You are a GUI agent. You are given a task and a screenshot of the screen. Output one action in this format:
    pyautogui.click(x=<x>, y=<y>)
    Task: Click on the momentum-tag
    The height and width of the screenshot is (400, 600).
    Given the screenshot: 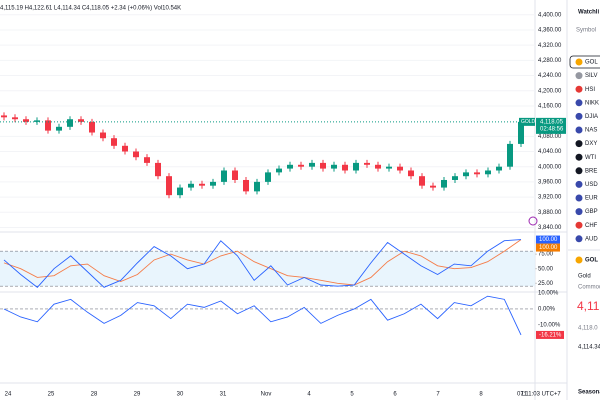 What is the action you would take?
    pyautogui.click(x=550, y=334)
    